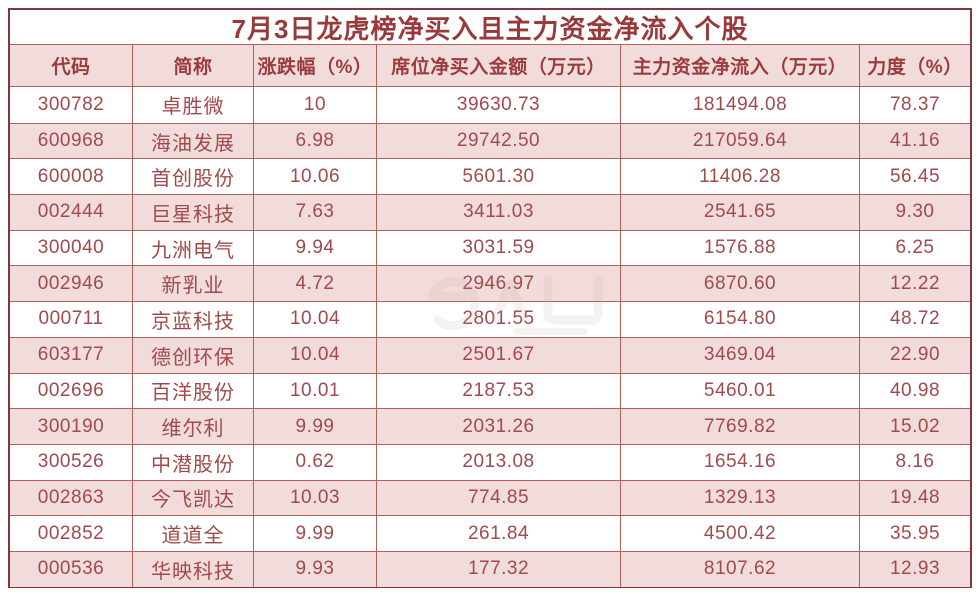 The image size is (980, 594). What do you see at coordinates (193, 391) in the screenshot?
I see `cell-name: 百洋股份` at bounding box center [193, 391].